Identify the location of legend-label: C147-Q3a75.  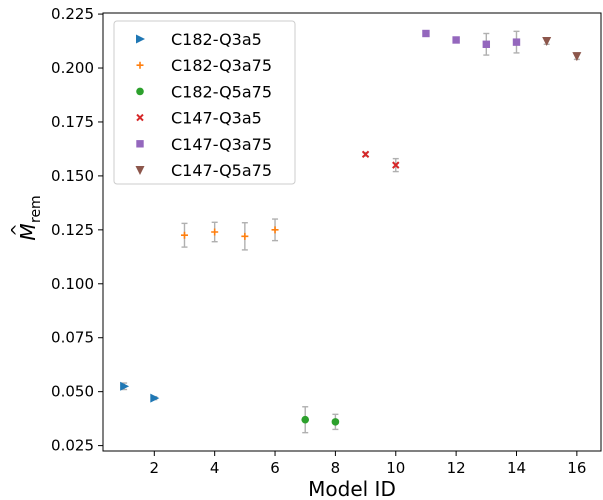
(221, 144).